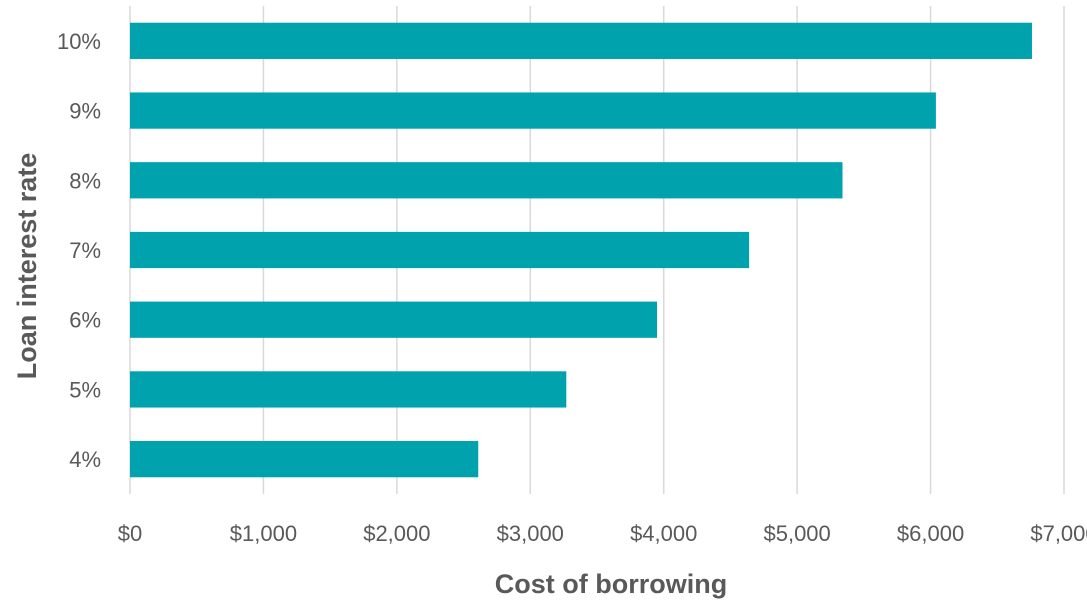 Image resolution: width=1087 pixels, height=601 pixels. I want to click on x-tick-label: $1,000, so click(263, 533).